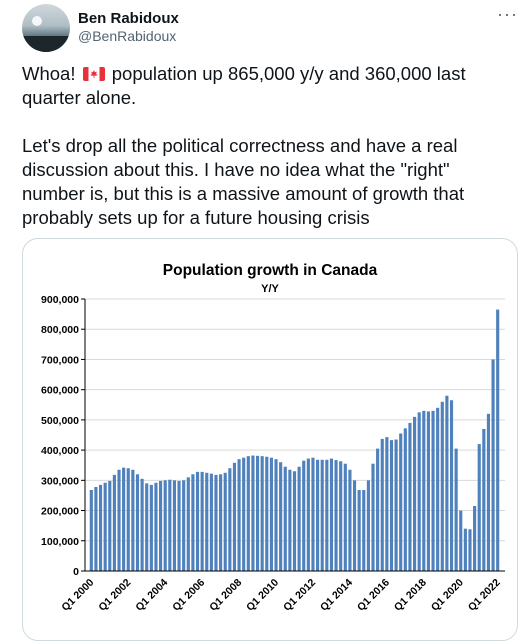  What do you see at coordinates (60, 481) in the screenshot?
I see `y-tick-label: 300,000` at bounding box center [60, 481].